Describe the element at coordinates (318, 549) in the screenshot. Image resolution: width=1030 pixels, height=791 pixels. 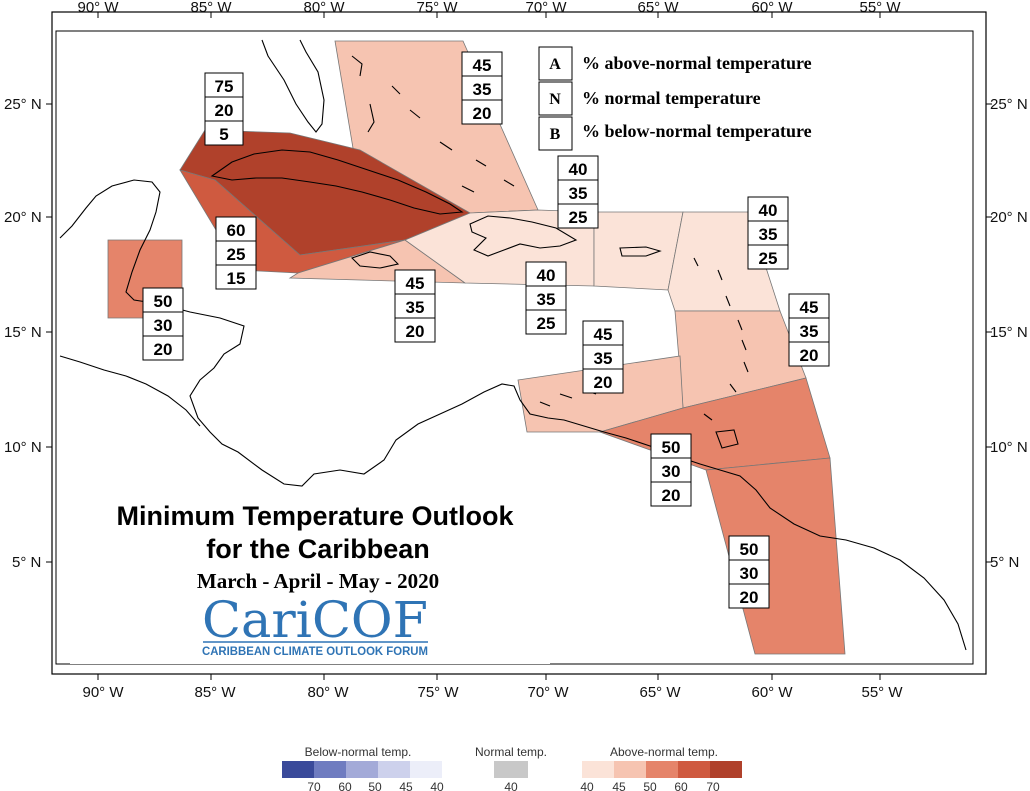
I see `map-subtitle: for the Caribbean` at that location.